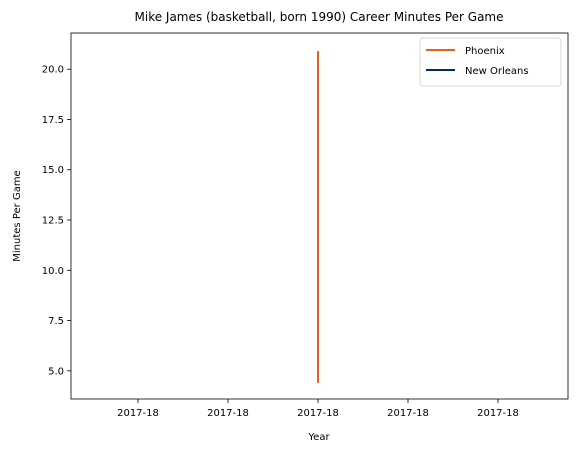  I want to click on y-axis: 5.0 7.5 10.0 12.5 15.0 17.5 20.0, so click(56, 221).